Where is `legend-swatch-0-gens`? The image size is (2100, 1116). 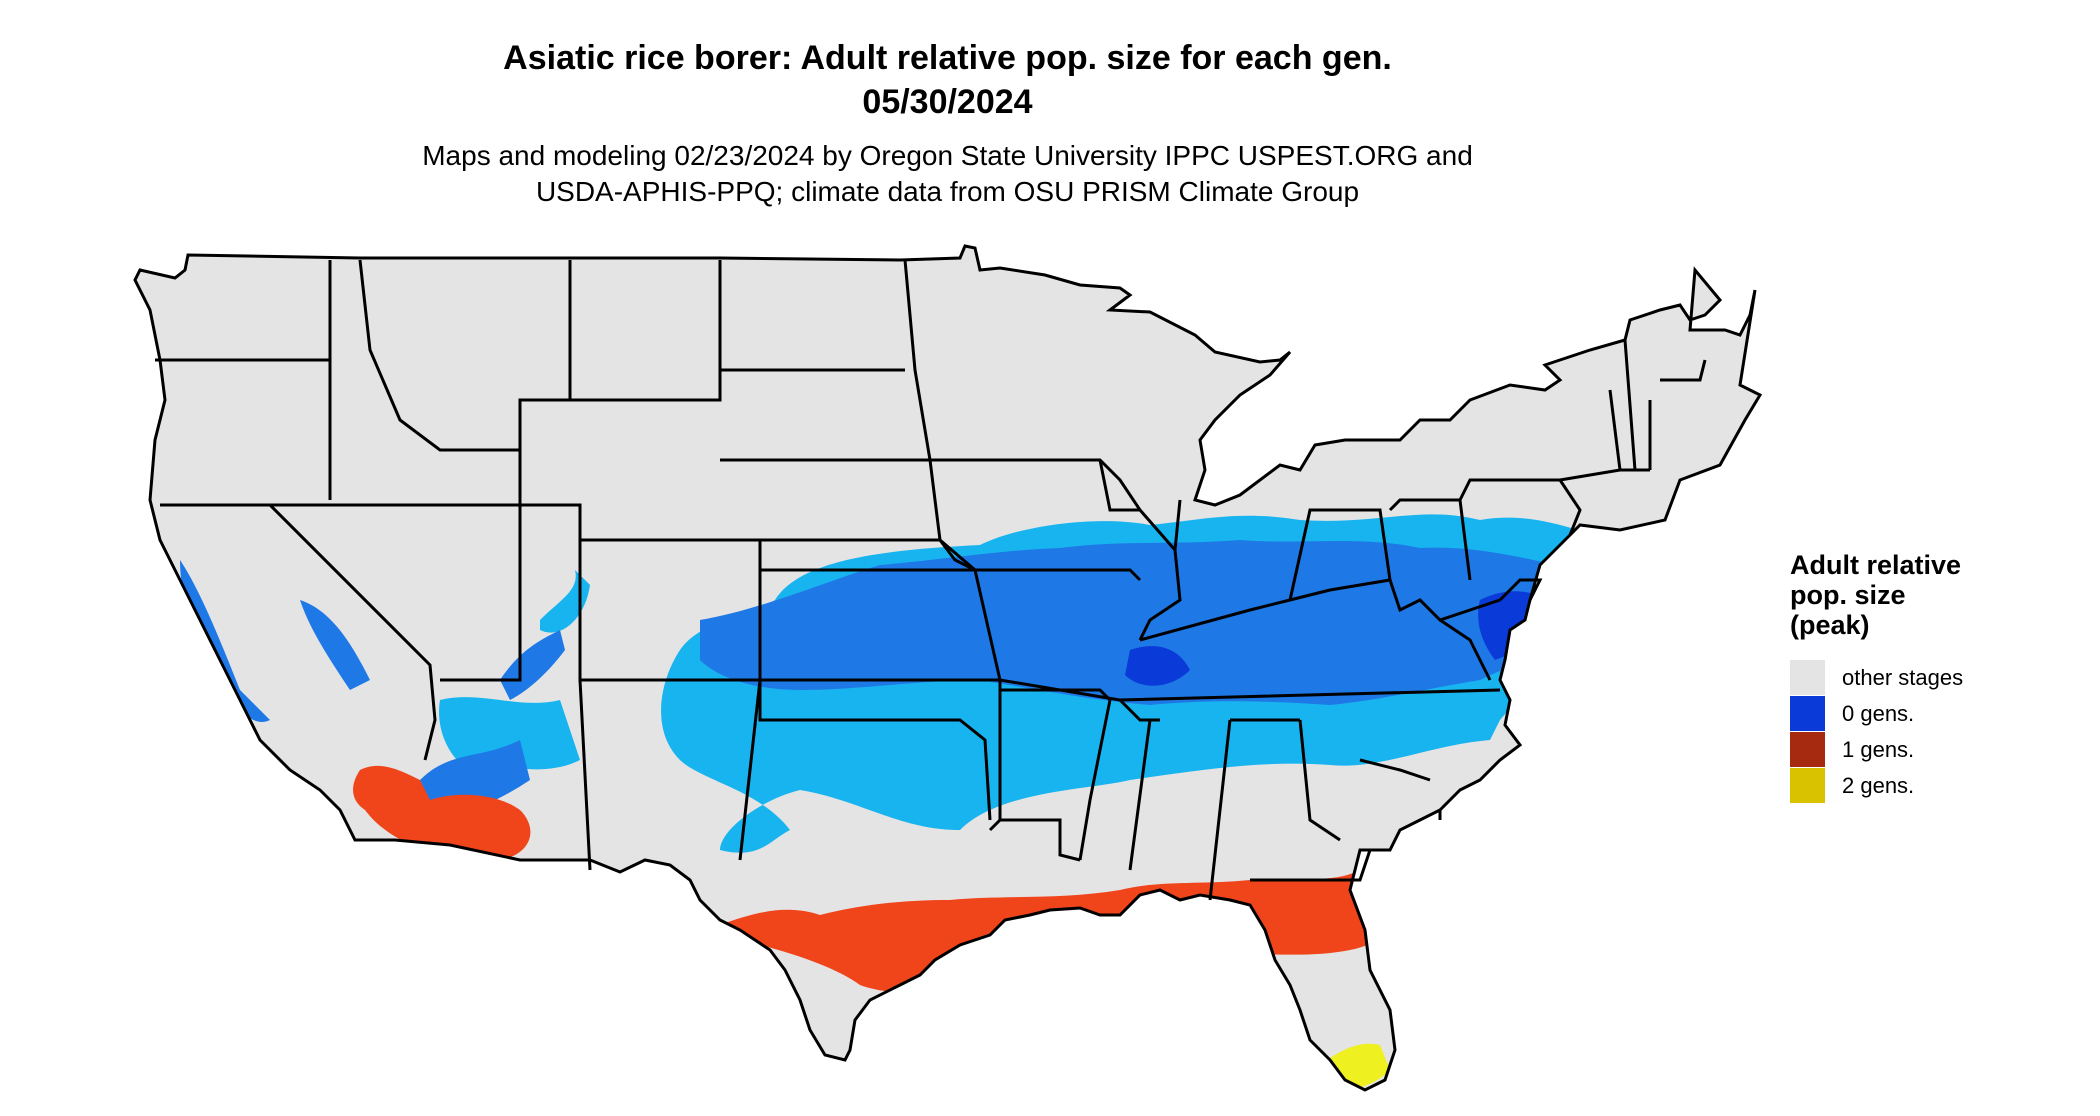 legend-swatch-0-gens is located at coordinates (1807, 713).